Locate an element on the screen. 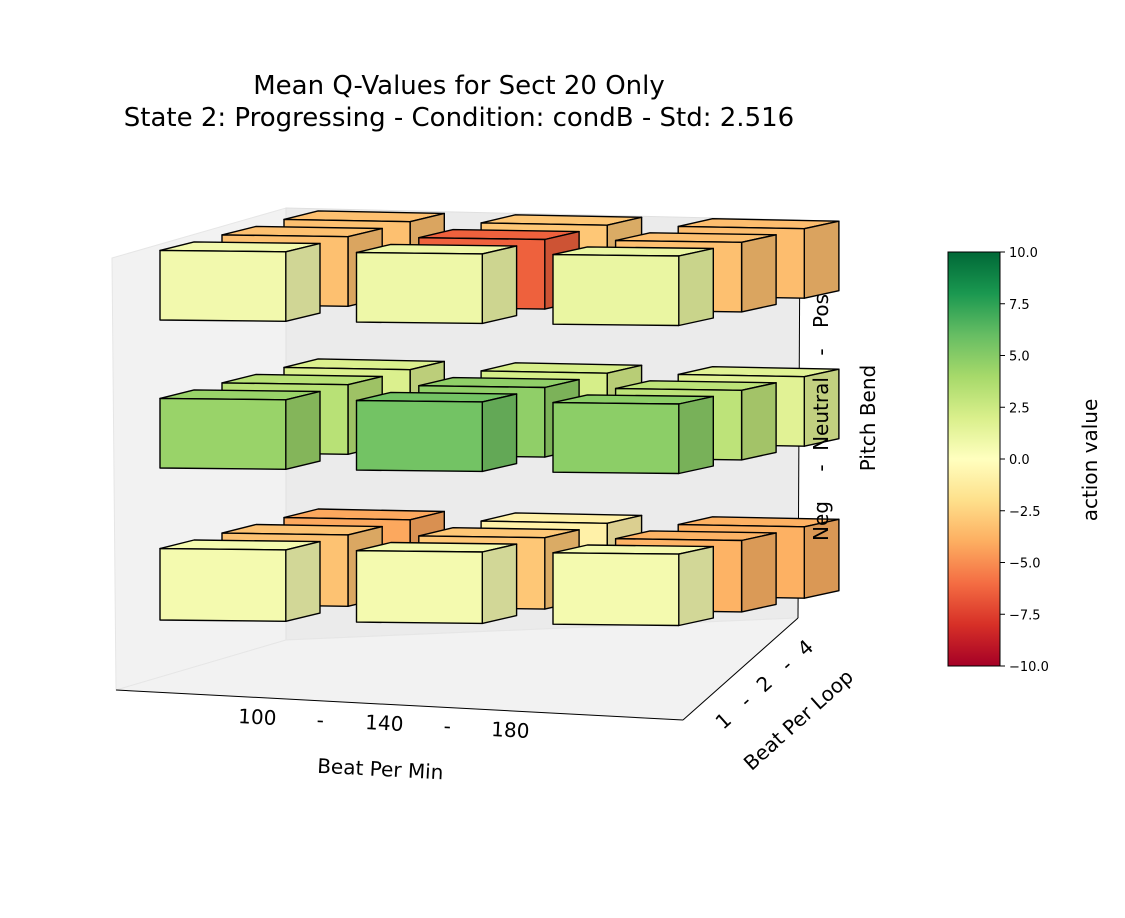 The image size is (1125, 918). x-ticks: 100 - 140 - 180 is located at coordinates (384, 723).